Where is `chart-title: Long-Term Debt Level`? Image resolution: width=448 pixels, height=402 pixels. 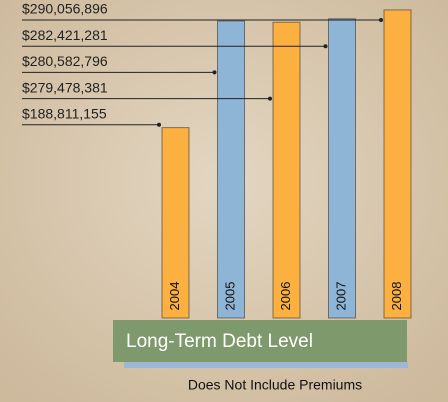 chart-title: Long-Term Debt Level is located at coordinates (219, 341).